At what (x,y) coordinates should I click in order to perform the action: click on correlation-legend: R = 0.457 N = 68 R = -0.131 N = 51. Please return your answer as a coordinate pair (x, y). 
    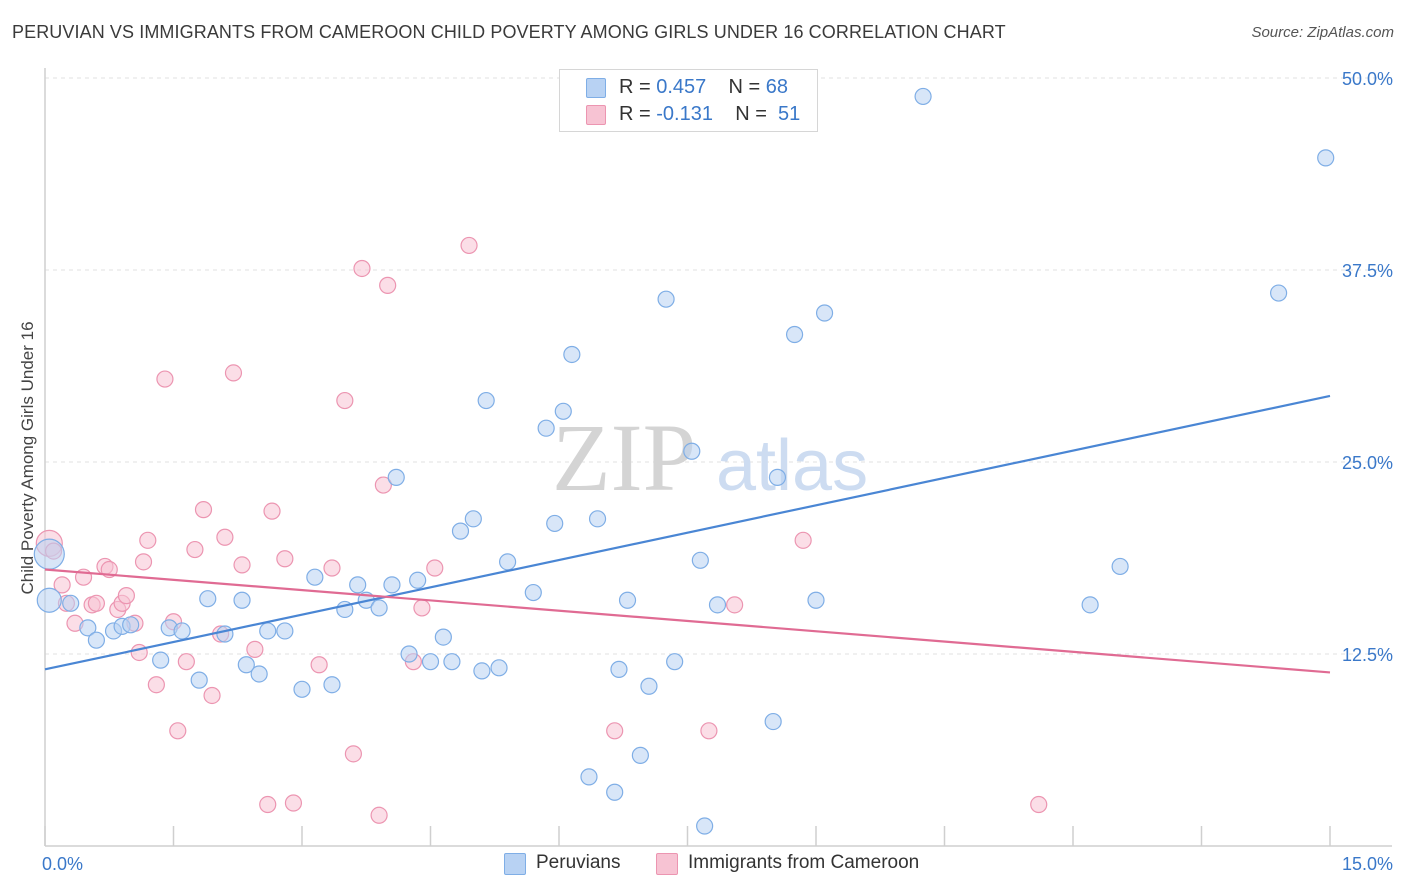
    Looking at the image, I should click on (688, 100).